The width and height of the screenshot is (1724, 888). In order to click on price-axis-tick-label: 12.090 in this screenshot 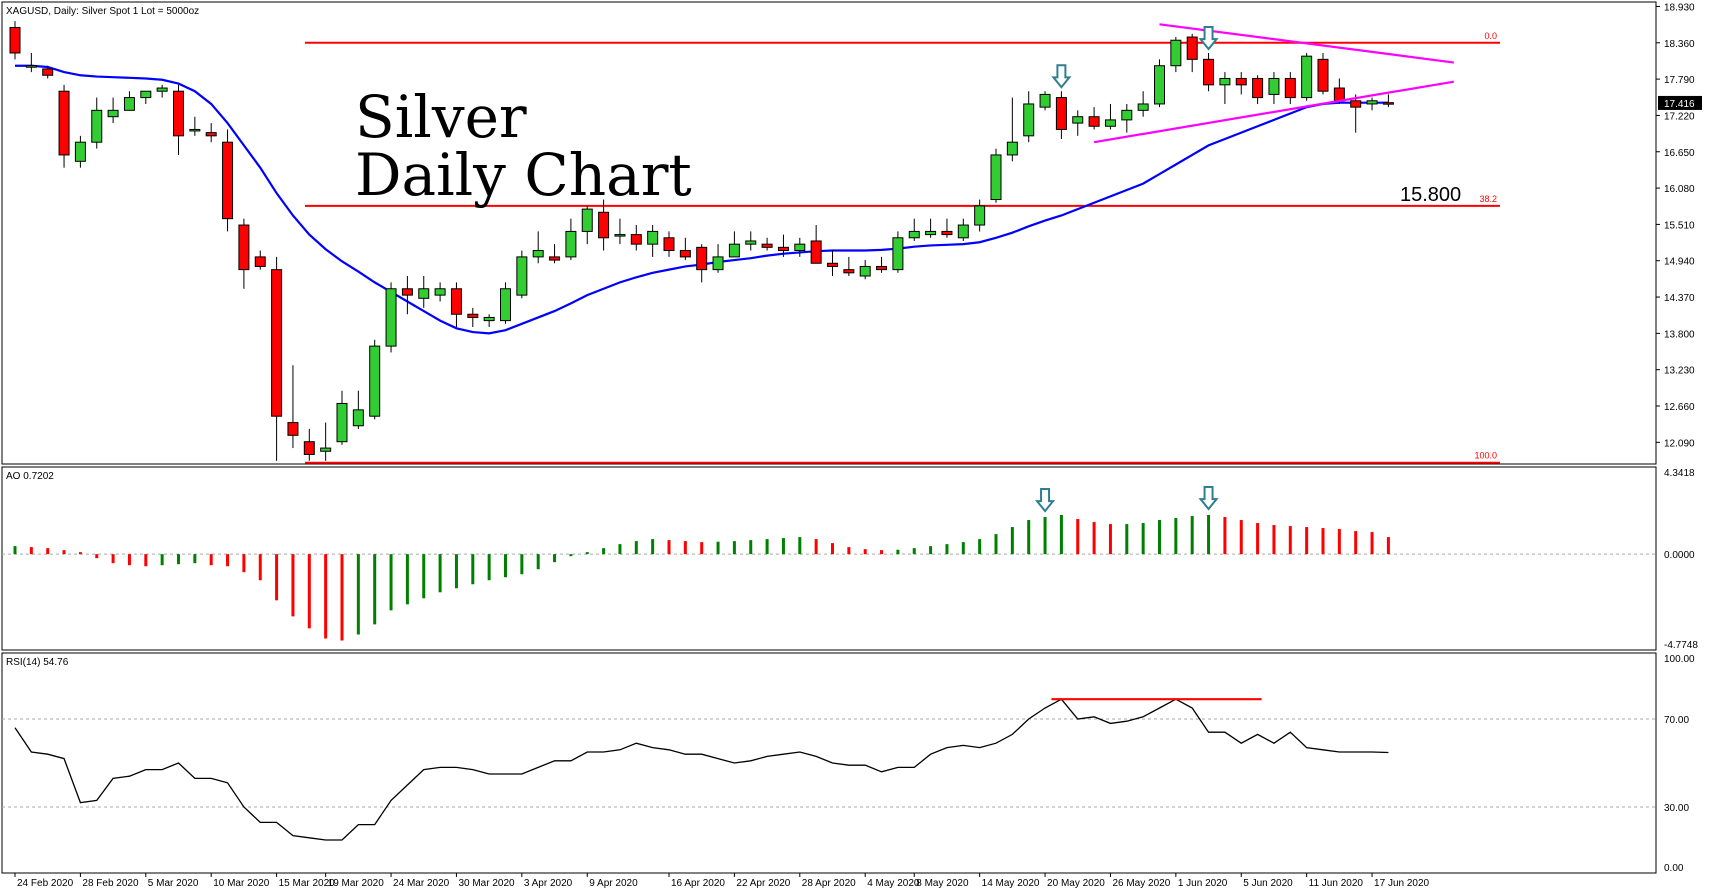, I will do `click(1679, 443)`.